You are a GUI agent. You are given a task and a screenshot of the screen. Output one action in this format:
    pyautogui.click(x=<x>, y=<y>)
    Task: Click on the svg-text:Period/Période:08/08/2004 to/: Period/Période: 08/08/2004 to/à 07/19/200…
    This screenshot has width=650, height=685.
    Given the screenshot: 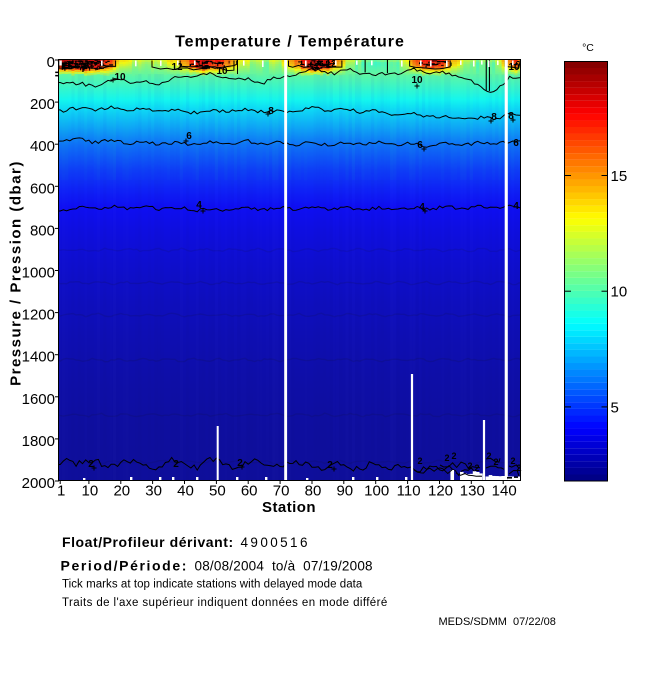 What is the action you would take?
    pyautogui.click(x=217, y=565)
    